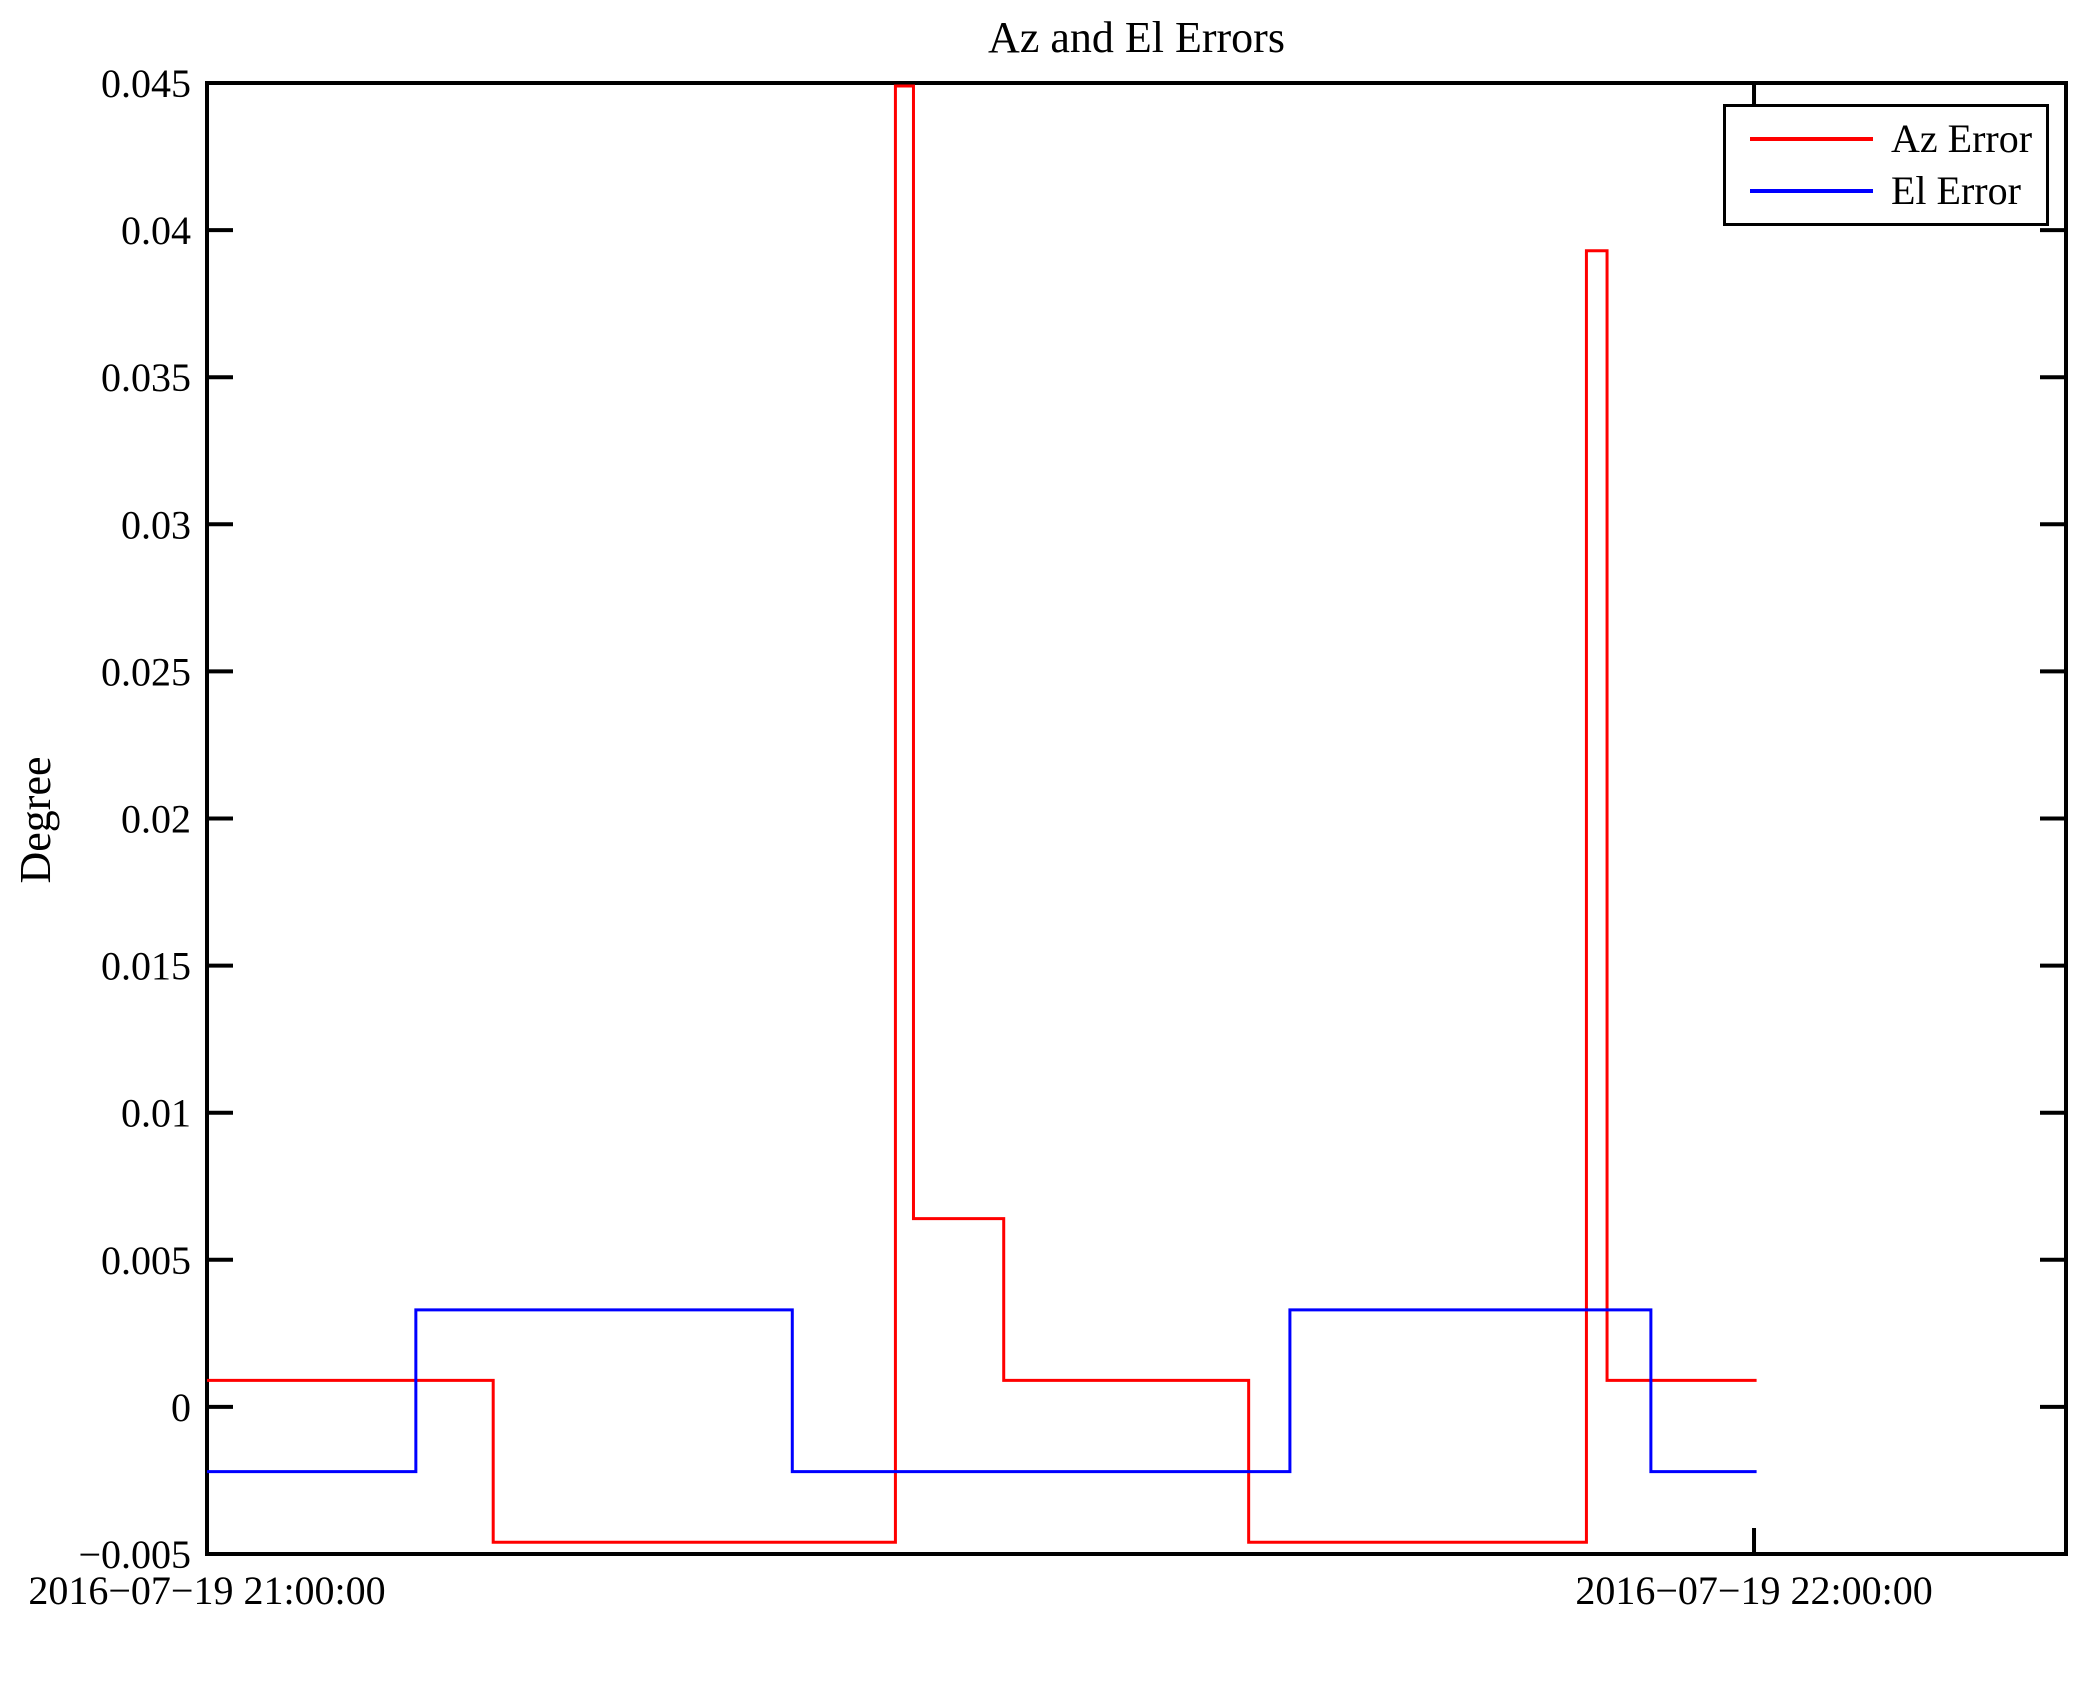  Describe the element at coordinates (156, 524) in the screenshot. I see `y-tick-label: 0.03` at that location.